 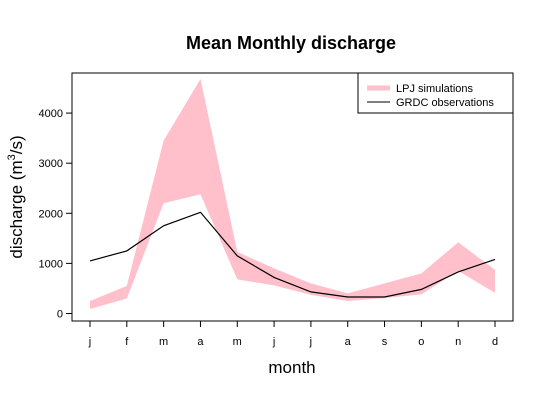 What do you see at coordinates (421, 342) in the screenshot?
I see `x-tick-label: o` at bounding box center [421, 342].